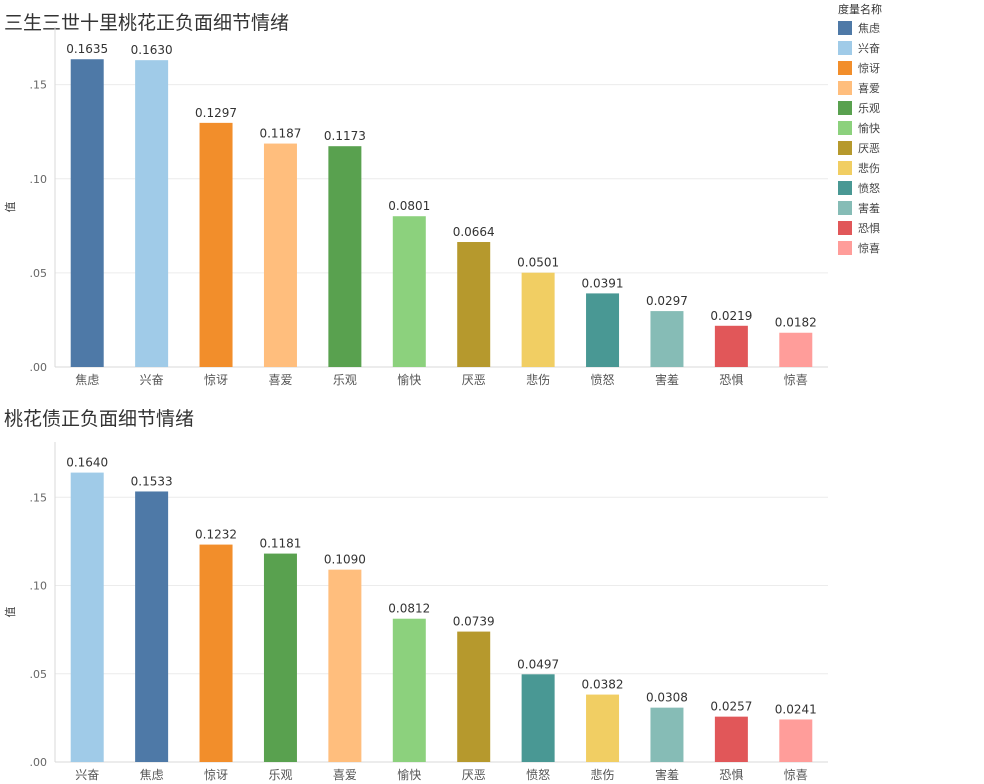 This screenshot has height=784, width=984. I want to click on data-label: 0.1181, so click(280, 544).